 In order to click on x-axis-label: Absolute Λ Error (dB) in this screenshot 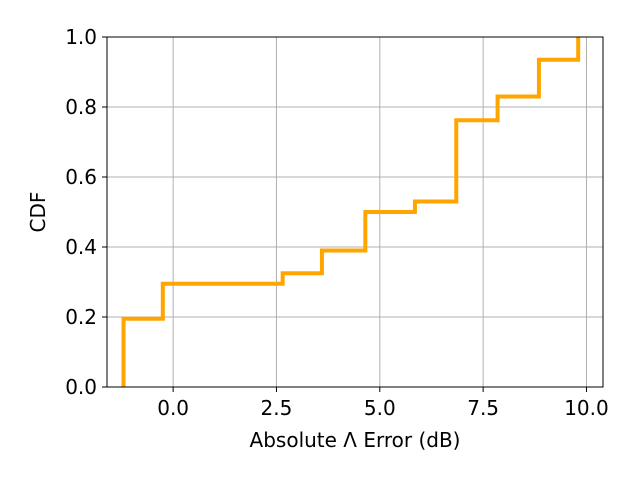, I will do `click(355, 440)`.